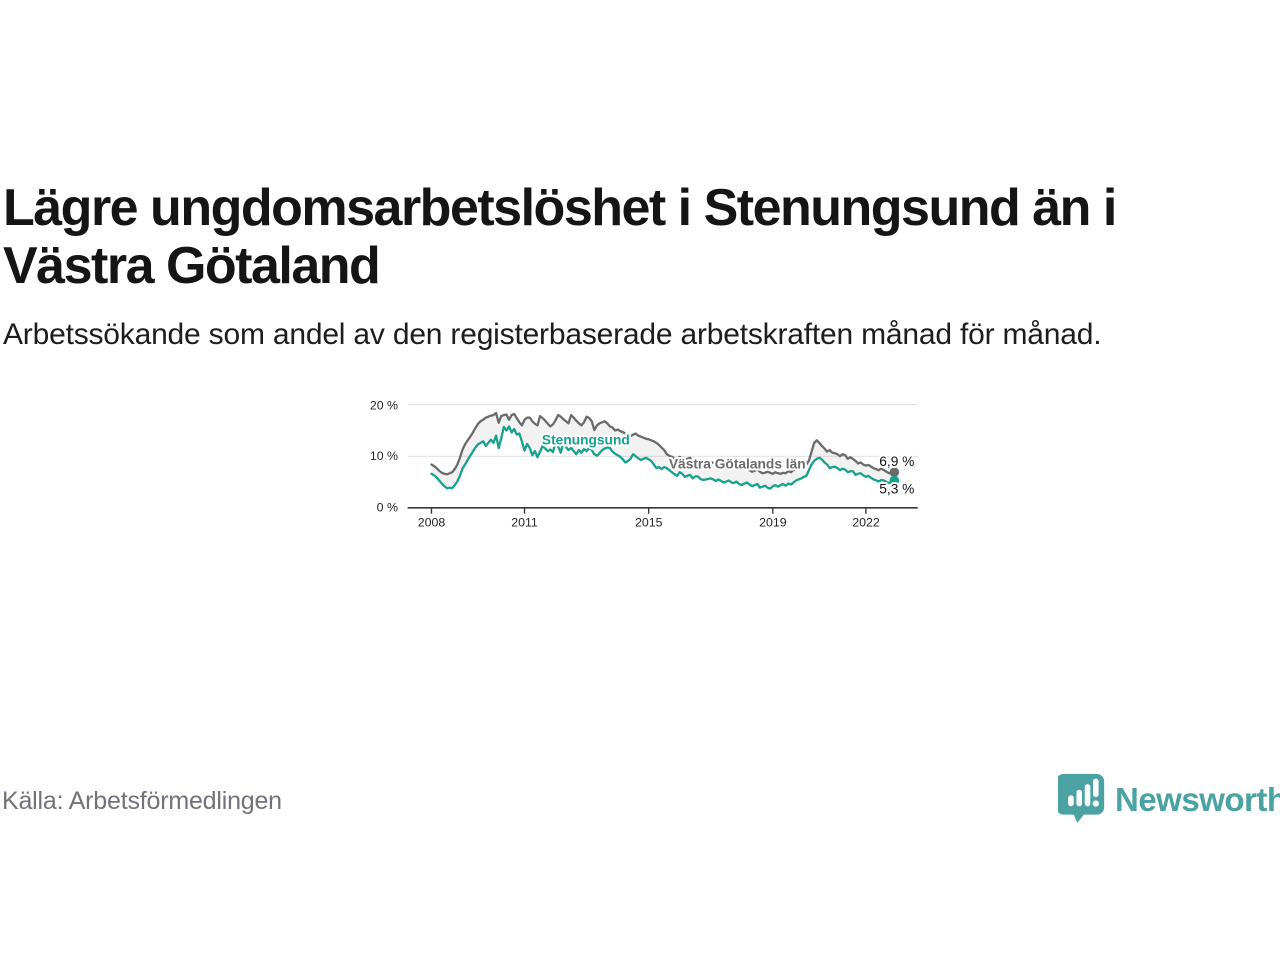 The image size is (1280, 960). What do you see at coordinates (773, 523) in the screenshot?
I see `x-axis-label-2019: 2019` at bounding box center [773, 523].